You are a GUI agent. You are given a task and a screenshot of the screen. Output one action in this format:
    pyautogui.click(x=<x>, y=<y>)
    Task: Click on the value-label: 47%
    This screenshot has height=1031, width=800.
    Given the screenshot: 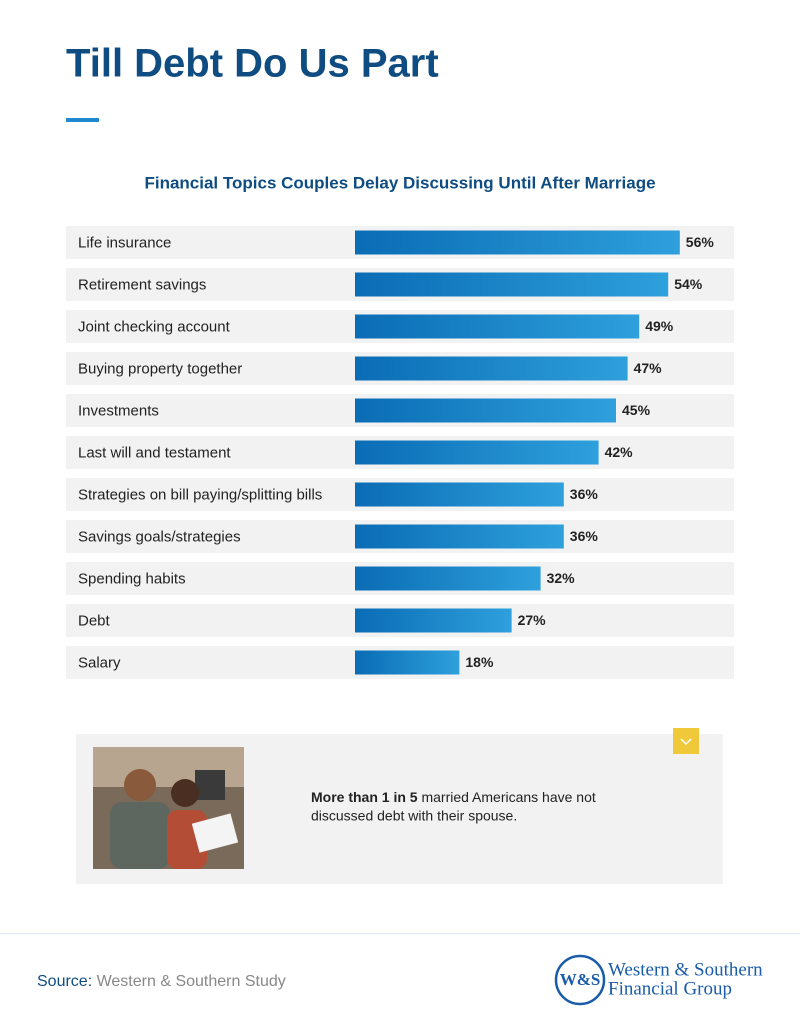 What is the action you would take?
    pyautogui.click(x=648, y=368)
    